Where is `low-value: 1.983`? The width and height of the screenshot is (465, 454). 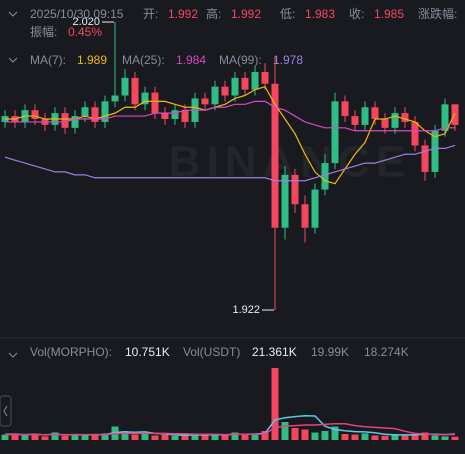 low-value: 1.983 is located at coordinates (320, 14).